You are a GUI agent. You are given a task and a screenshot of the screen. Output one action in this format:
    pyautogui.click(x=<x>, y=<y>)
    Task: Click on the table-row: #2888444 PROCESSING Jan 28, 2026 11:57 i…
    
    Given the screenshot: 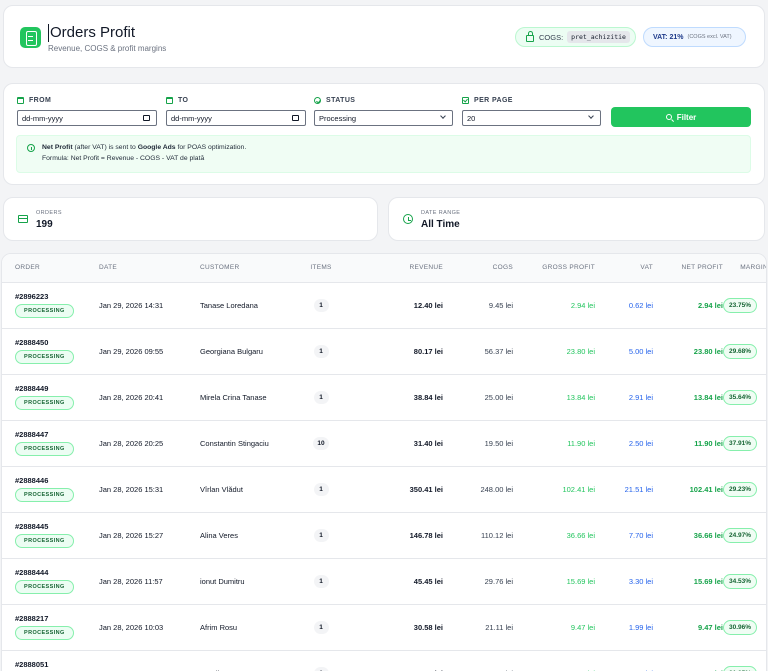 What is the action you would take?
    pyautogui.click(x=384, y=581)
    